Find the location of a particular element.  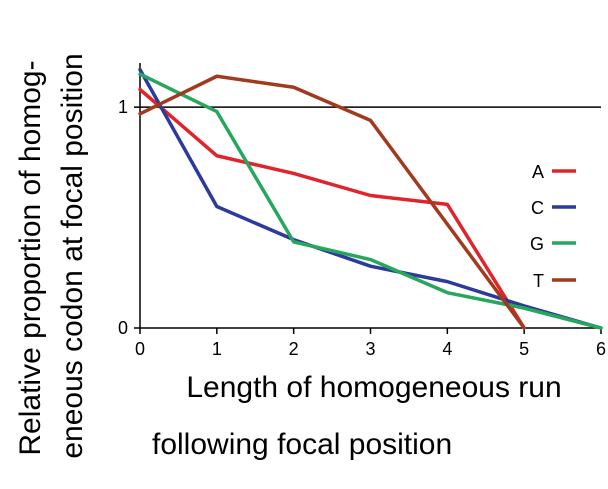

y-axis-title-line-1: Relative proportion of homog- is located at coordinates (30, 257).